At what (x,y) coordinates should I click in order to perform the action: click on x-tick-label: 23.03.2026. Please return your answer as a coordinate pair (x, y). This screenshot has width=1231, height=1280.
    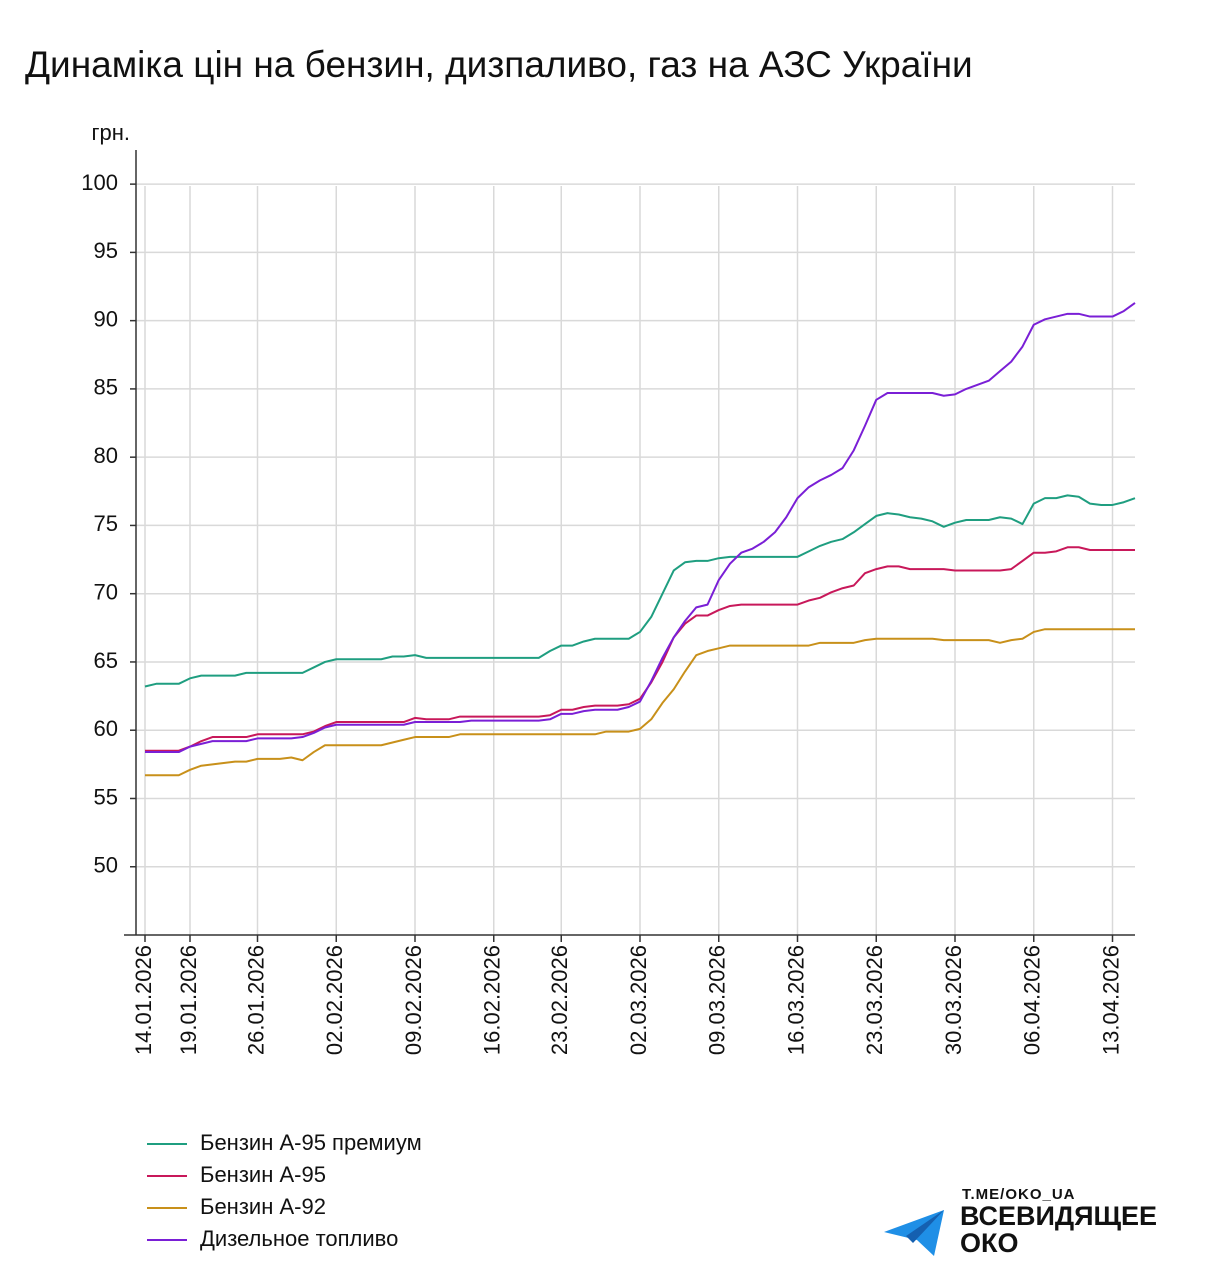
    Looking at the image, I should click on (874, 1000).